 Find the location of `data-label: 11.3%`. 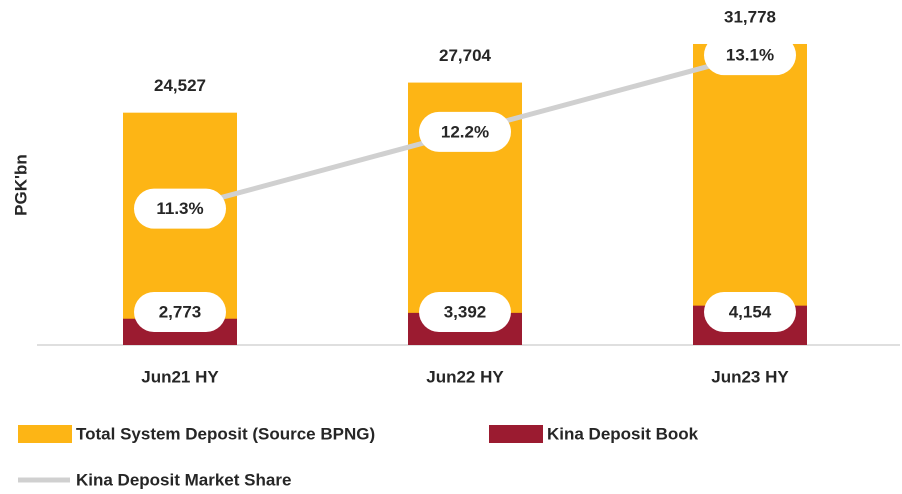

data-label: 11.3% is located at coordinates (179, 208).